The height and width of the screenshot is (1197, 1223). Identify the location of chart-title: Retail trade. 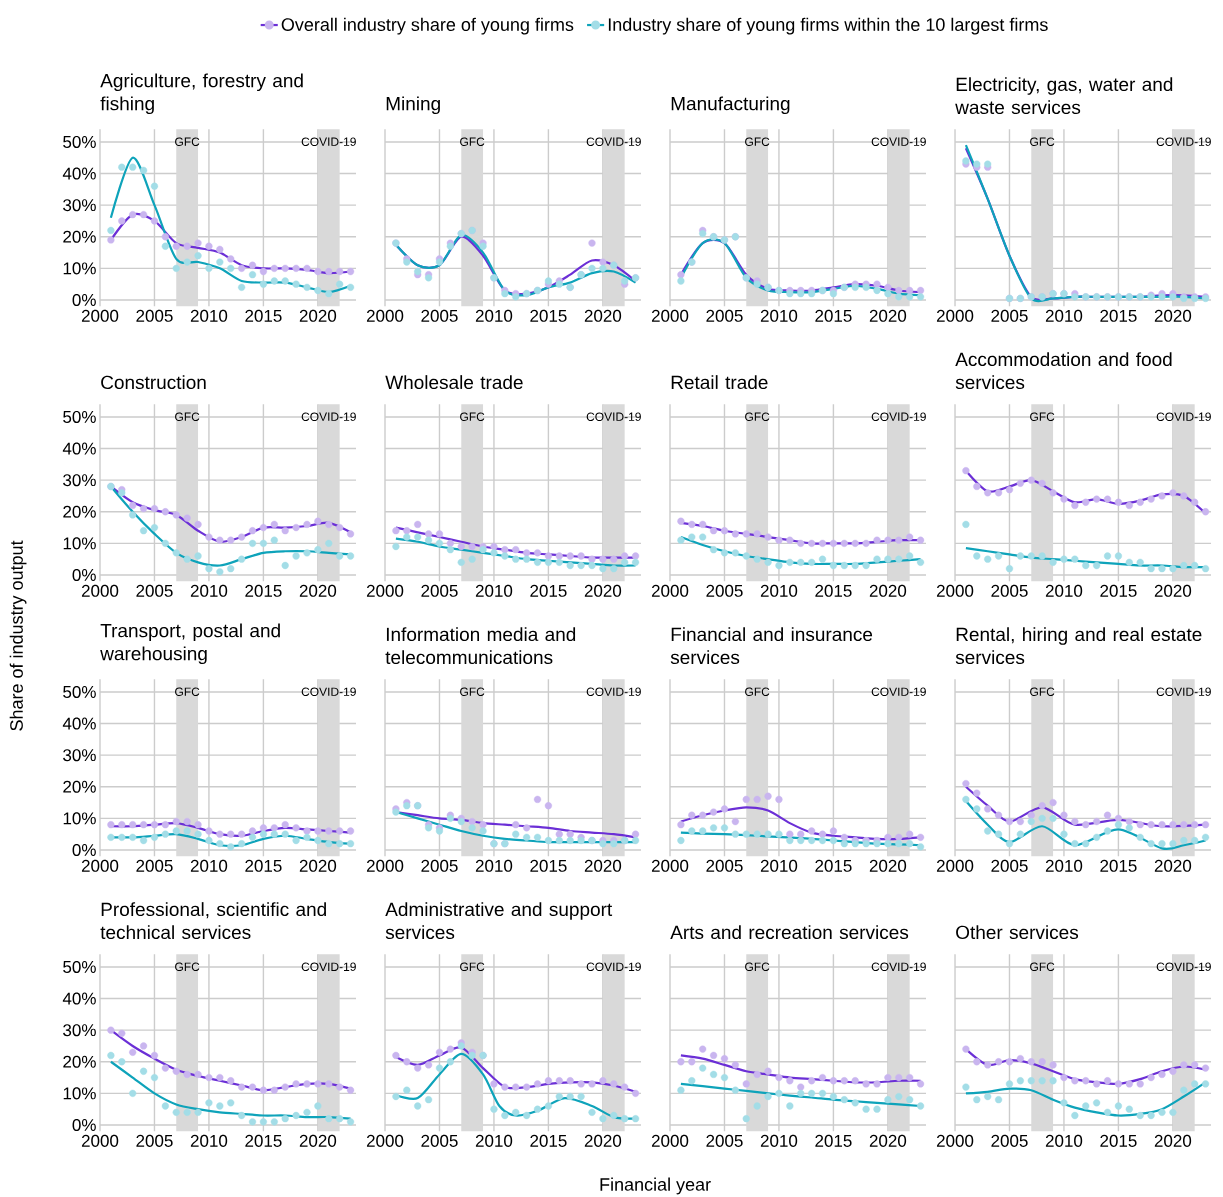
(719, 382).